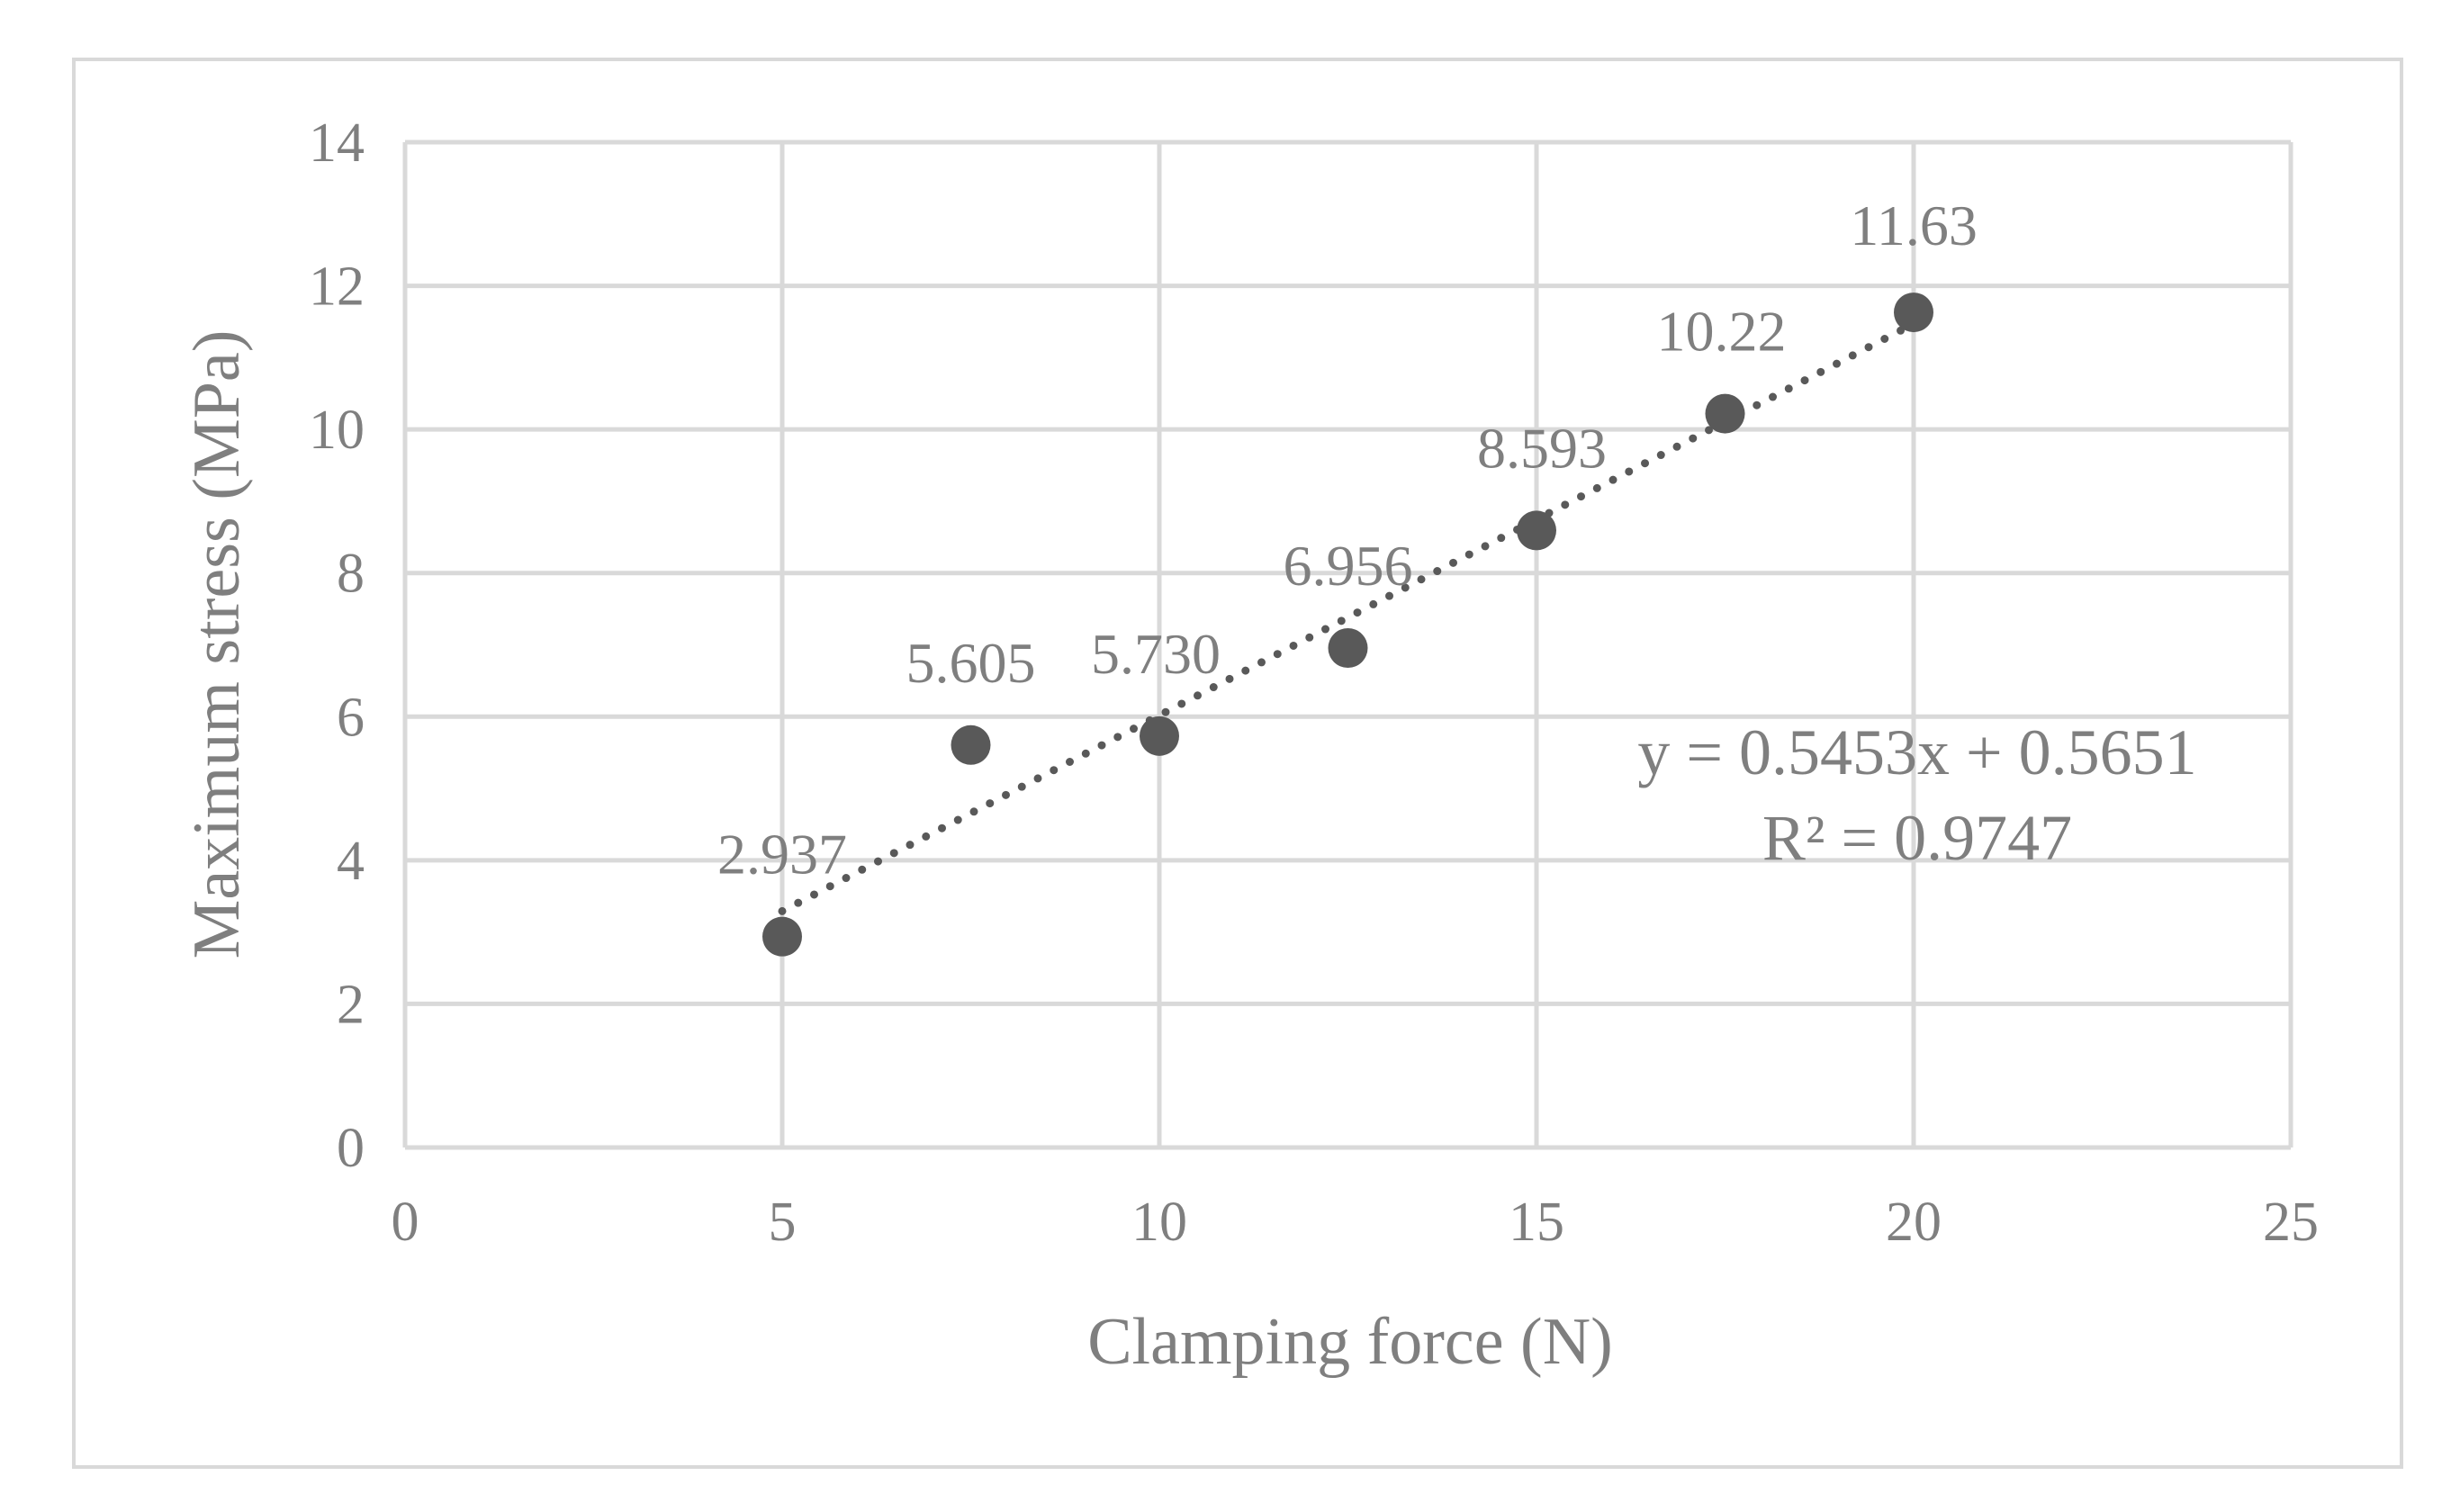  What do you see at coordinates (351, 574) in the screenshot?
I see `y-tick-label: 8` at bounding box center [351, 574].